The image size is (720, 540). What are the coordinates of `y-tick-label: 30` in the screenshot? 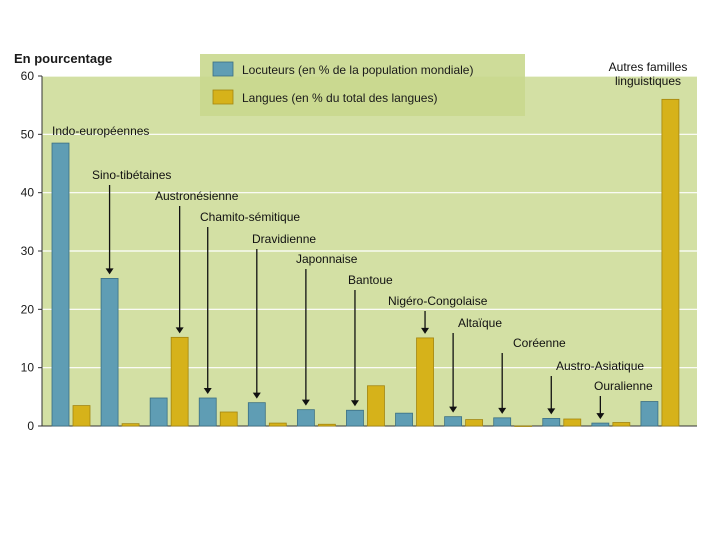 It's located at (28, 251).